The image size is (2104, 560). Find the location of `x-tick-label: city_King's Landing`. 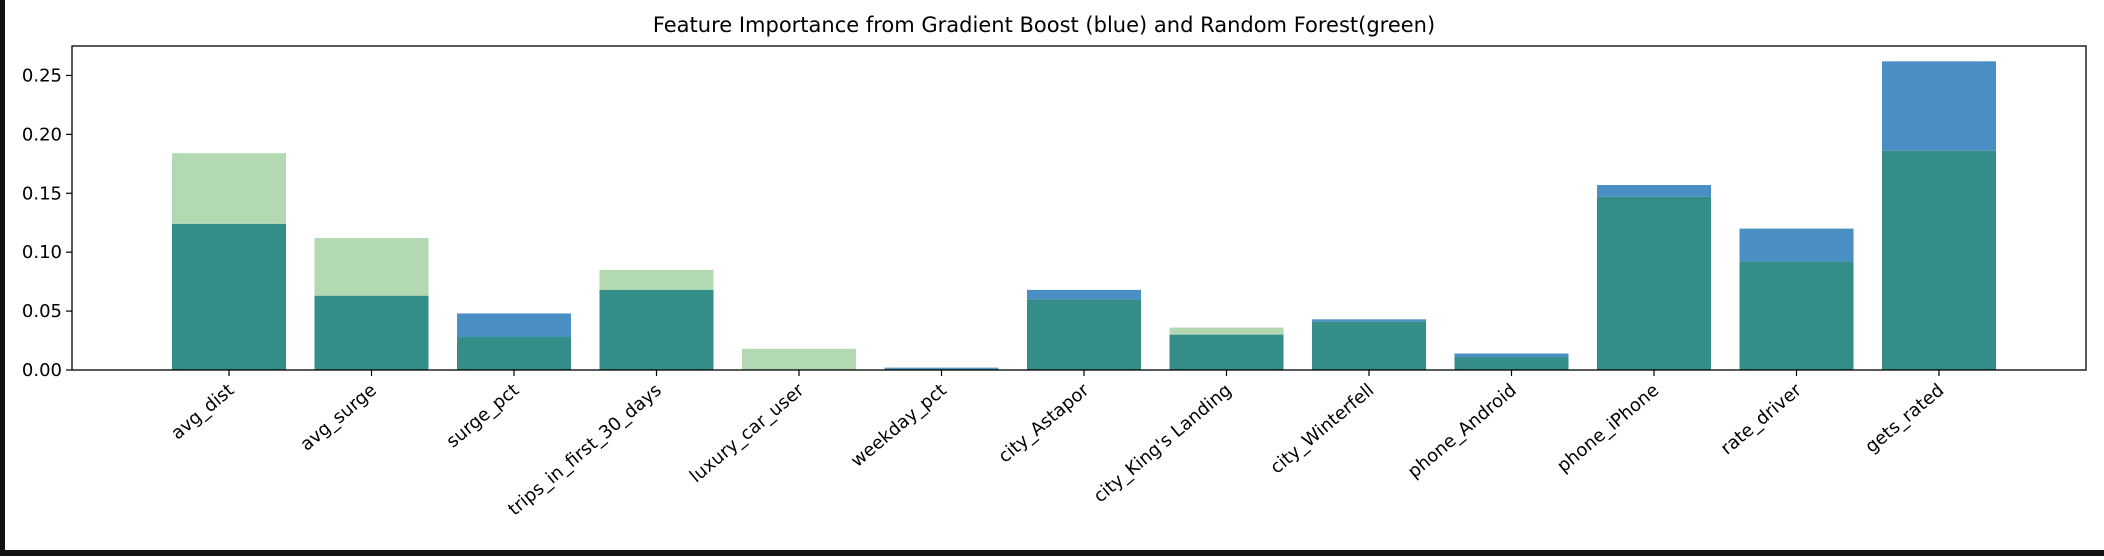

x-tick-label: city_King's Landing is located at coordinates (1163, 443).